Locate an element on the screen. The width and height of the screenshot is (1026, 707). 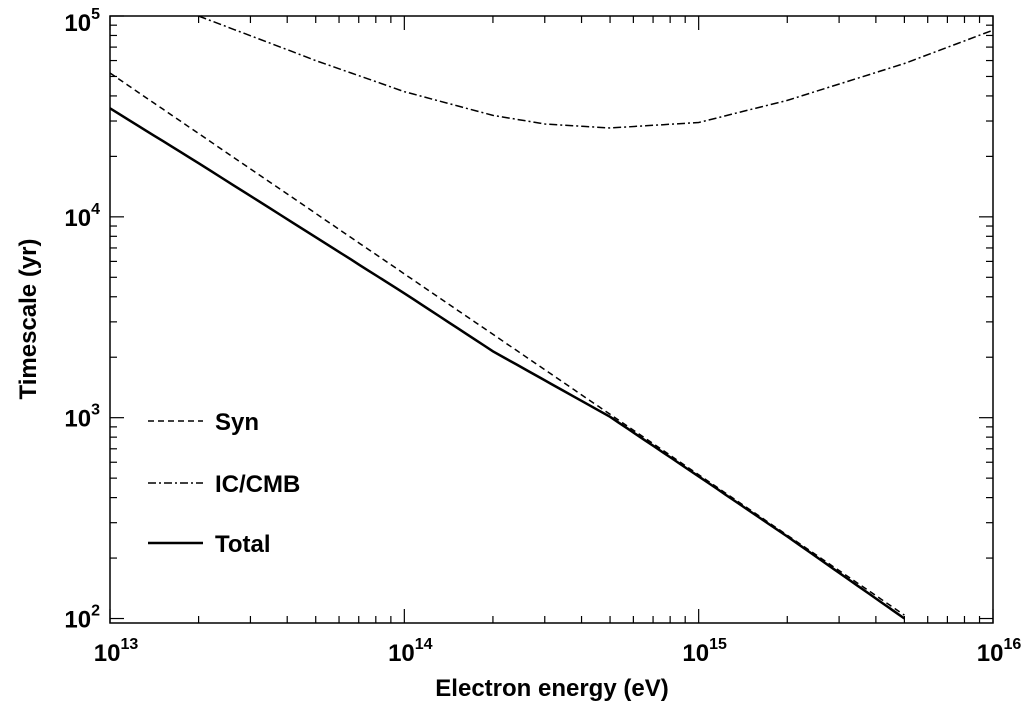
y-tick-label: 10⁵ is located at coordinates (82, 21).